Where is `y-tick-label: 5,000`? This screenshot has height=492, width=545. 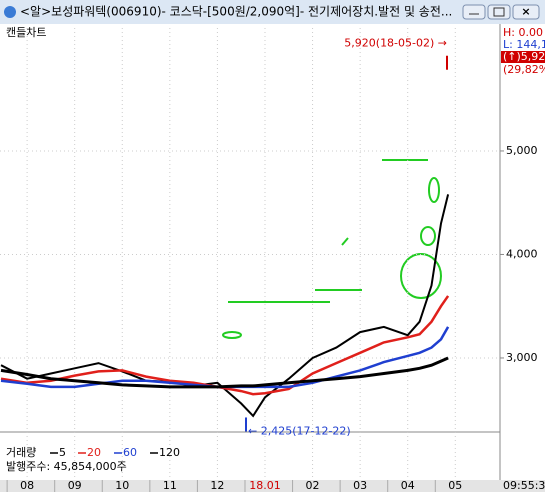 y-tick-label: 5,000 is located at coordinates (522, 150).